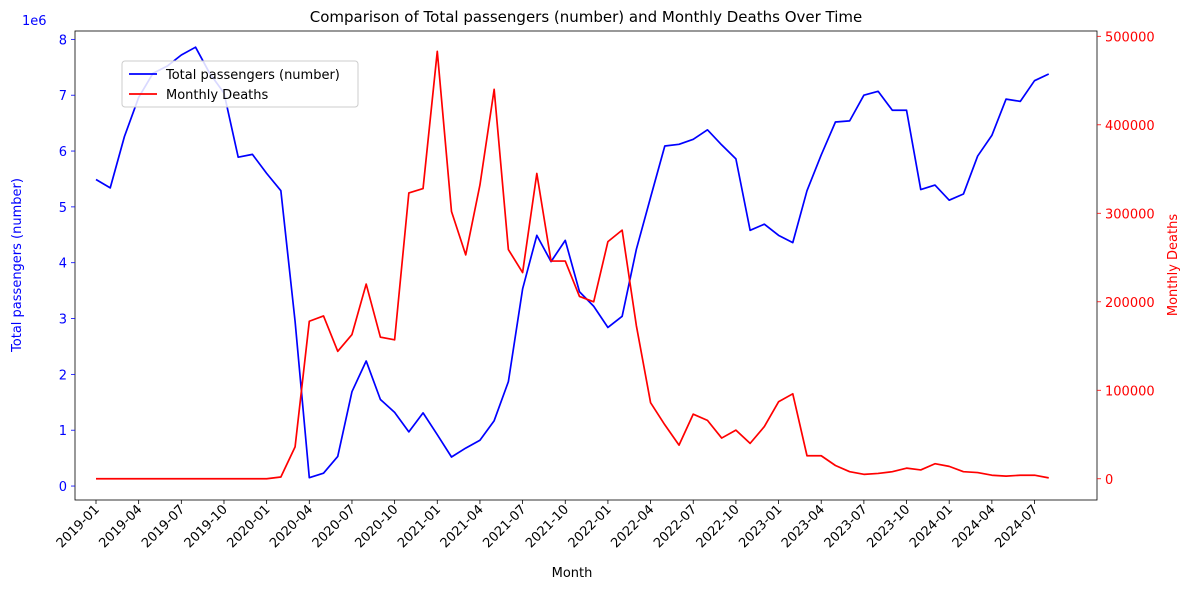  What do you see at coordinates (1130, 126) in the screenshot?
I see `y-right-tick-label: 400000` at bounding box center [1130, 126].